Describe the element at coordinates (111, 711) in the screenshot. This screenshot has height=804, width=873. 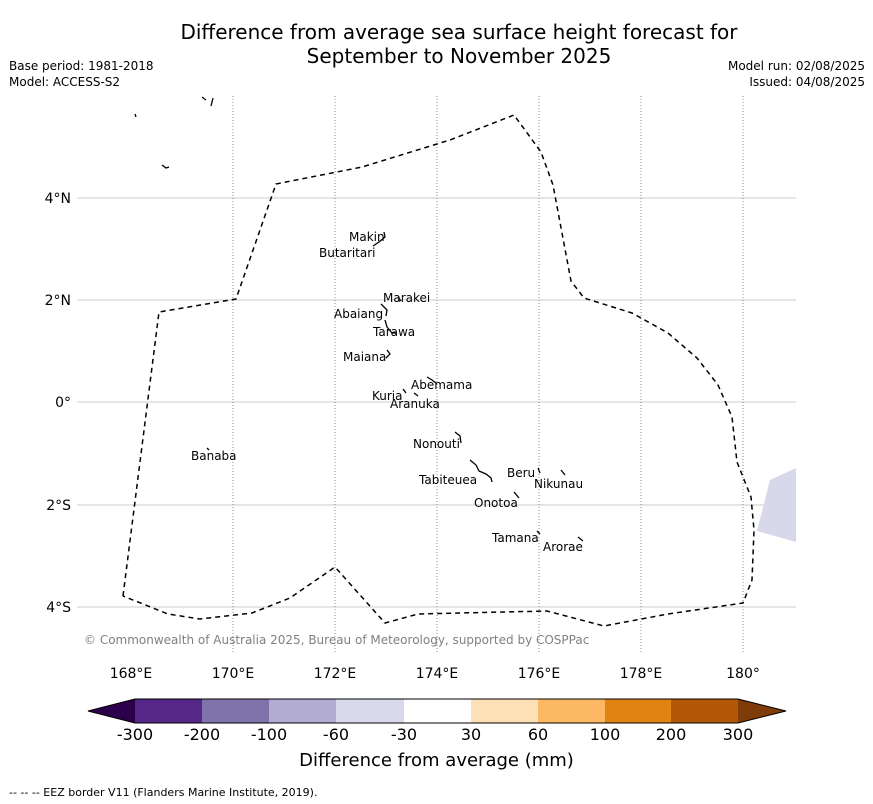
I see `colorbar-low-extension` at that location.